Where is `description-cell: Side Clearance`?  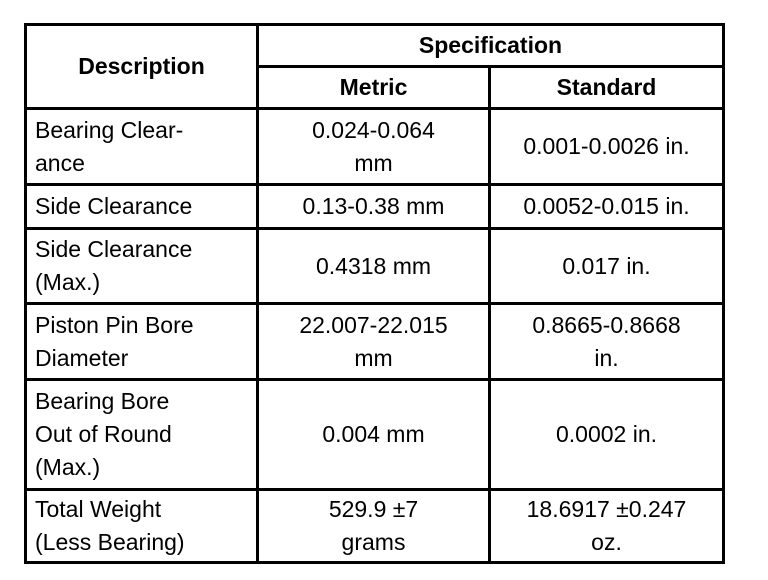
description-cell: Side Clearance is located at coordinates (141, 206).